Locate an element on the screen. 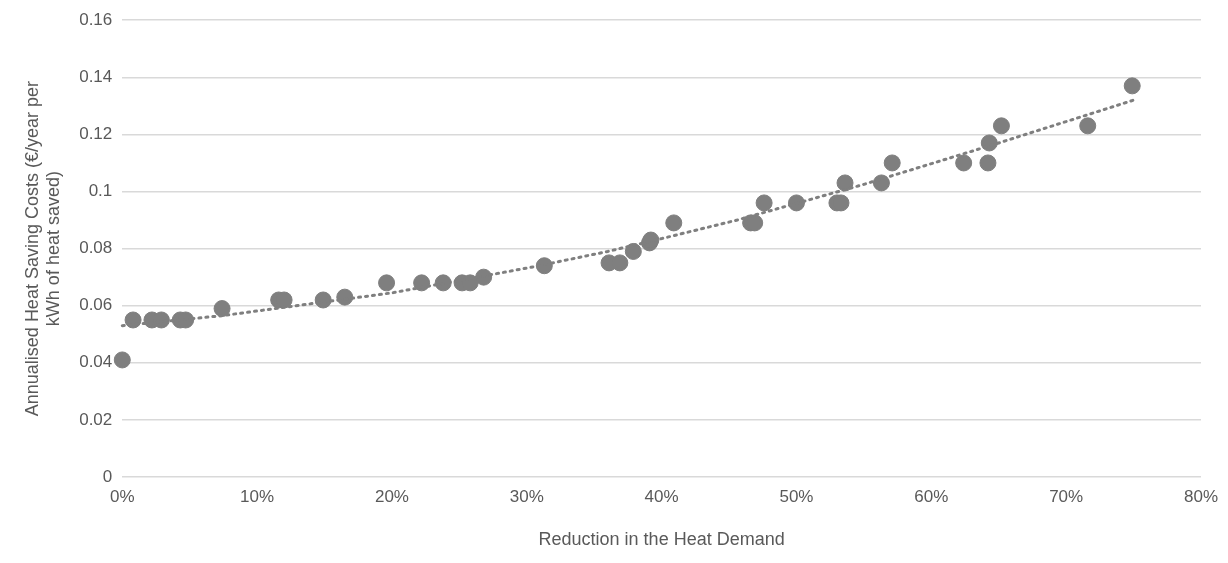  y-tick-label: 0.06 is located at coordinates (96, 305).